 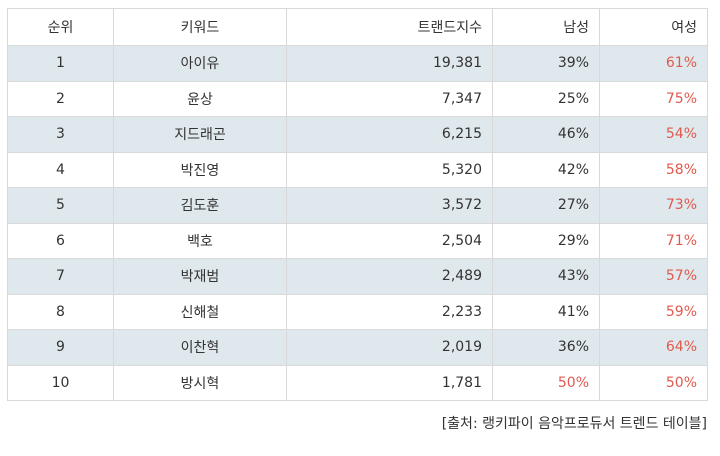 I want to click on keyword-cell: 김도훈, so click(x=200, y=205).